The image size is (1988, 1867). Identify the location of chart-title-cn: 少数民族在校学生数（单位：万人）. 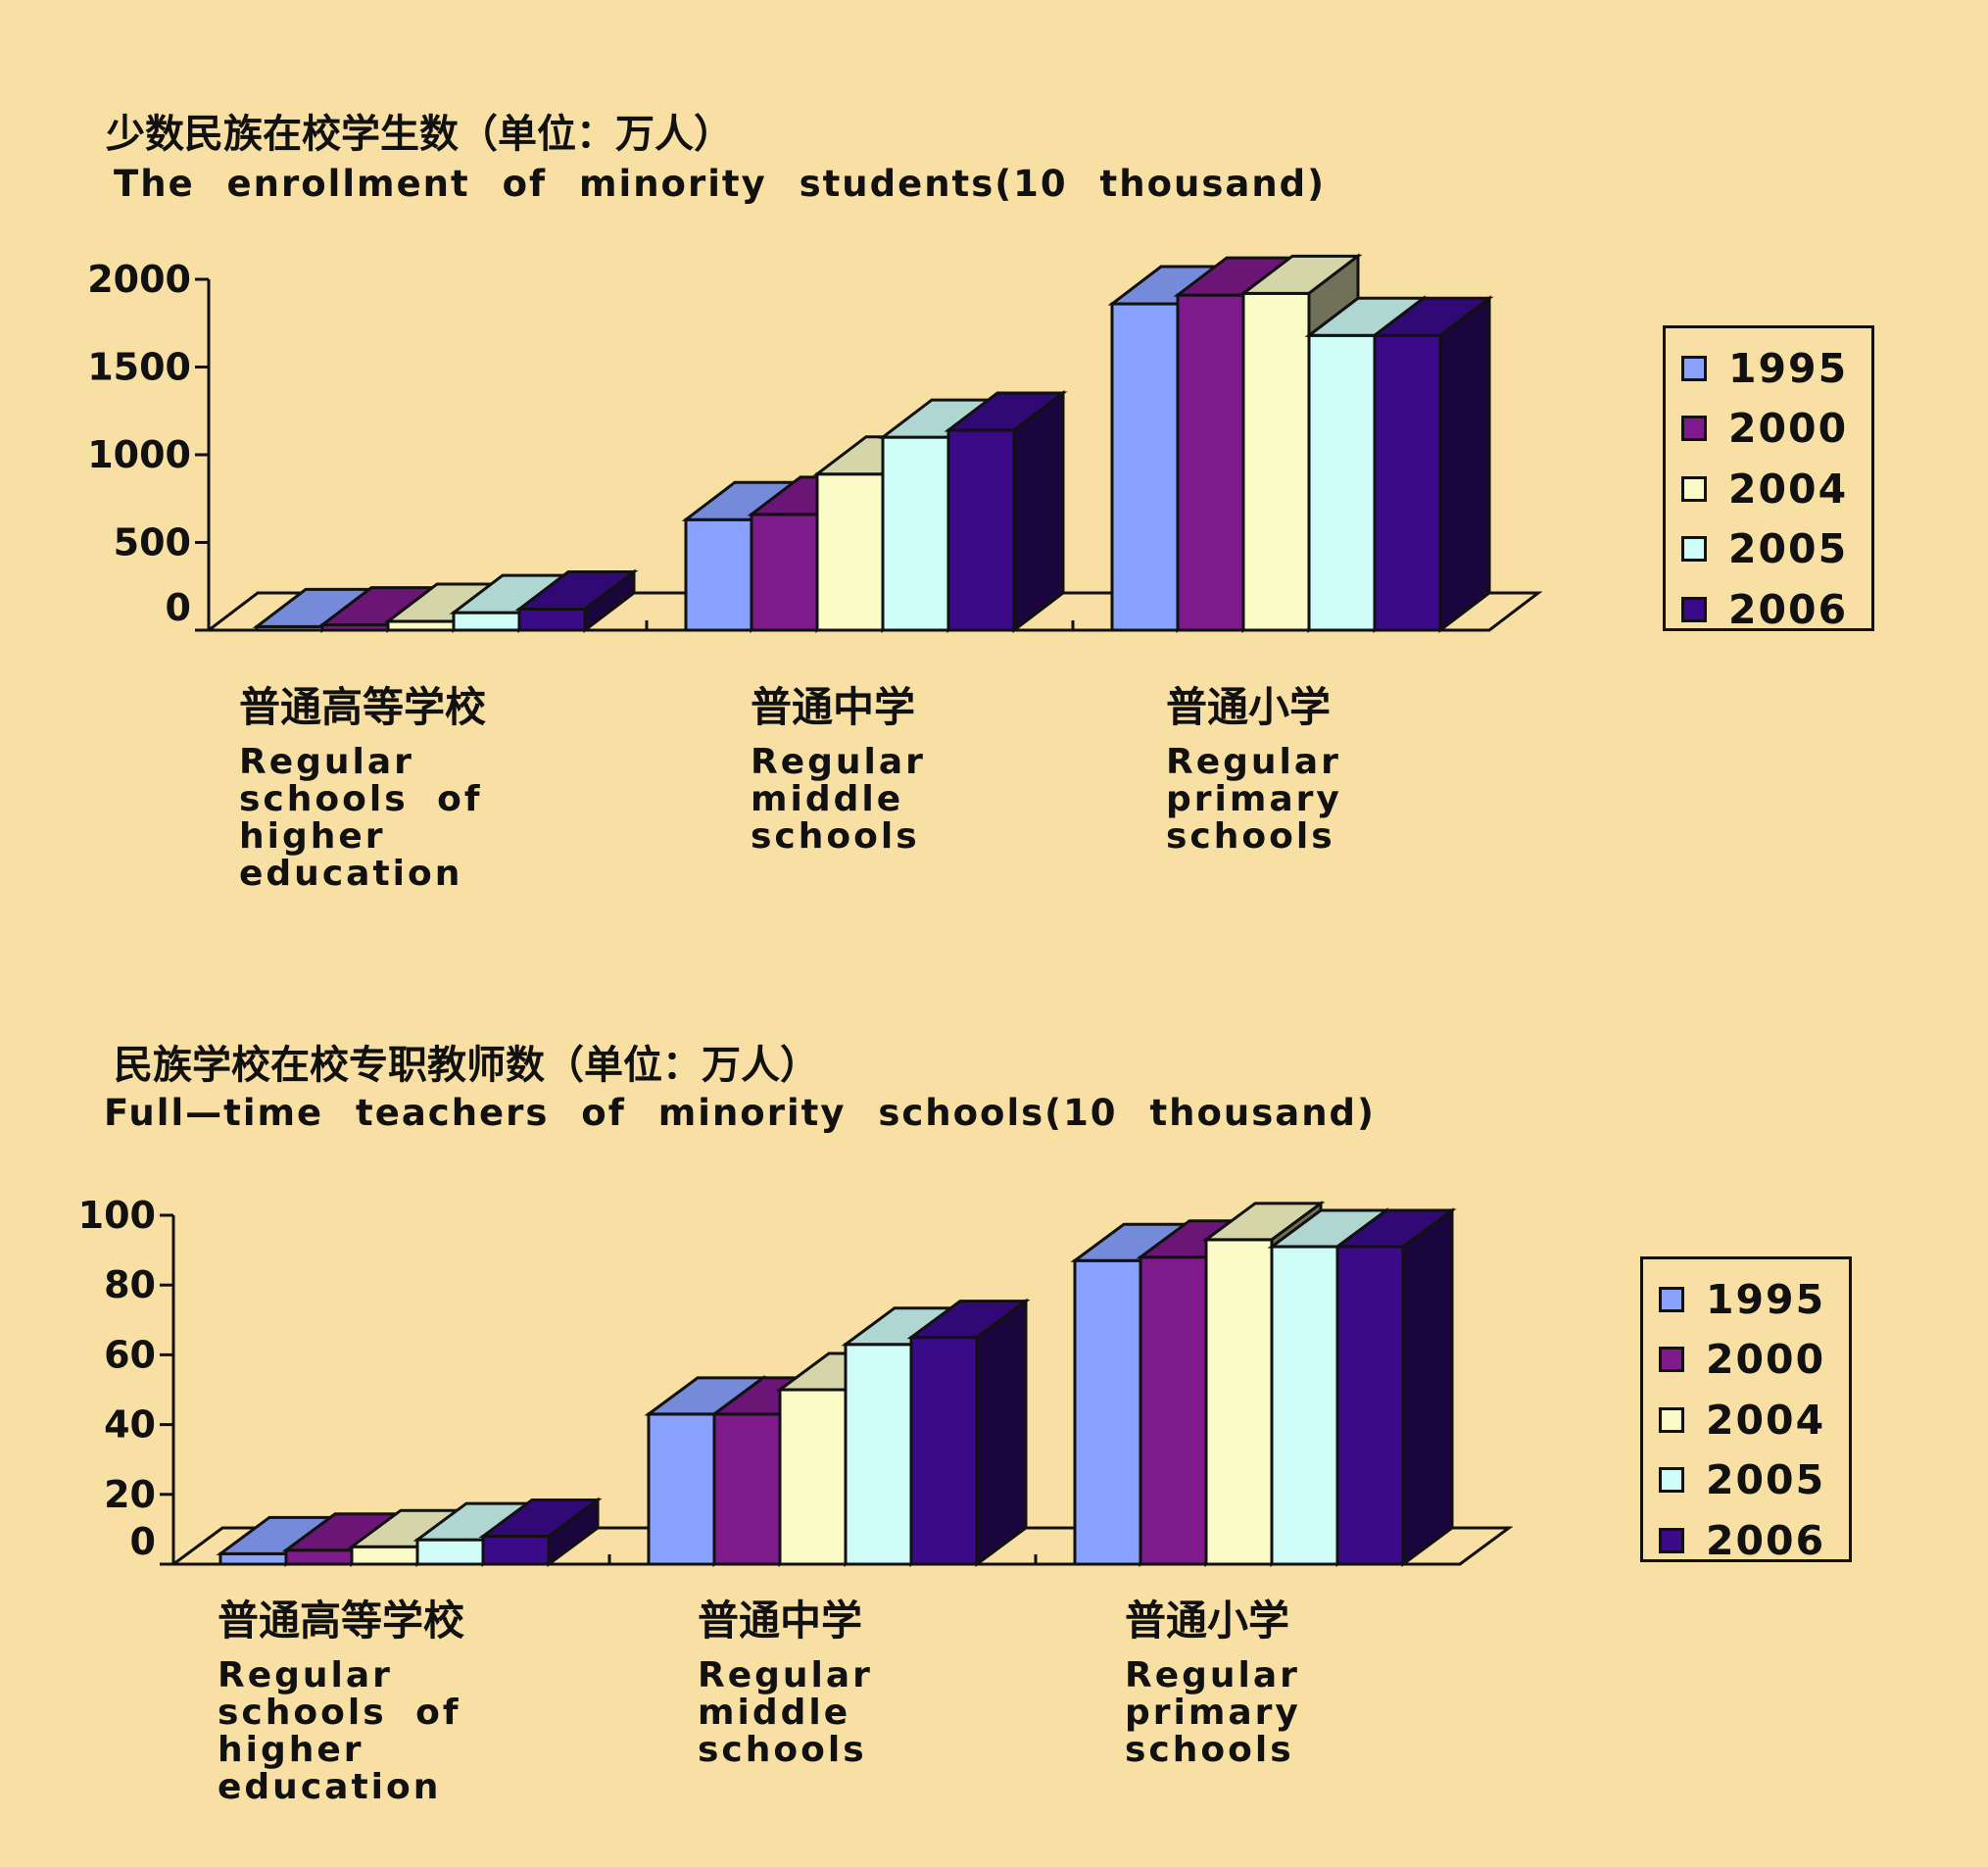
(419, 134).